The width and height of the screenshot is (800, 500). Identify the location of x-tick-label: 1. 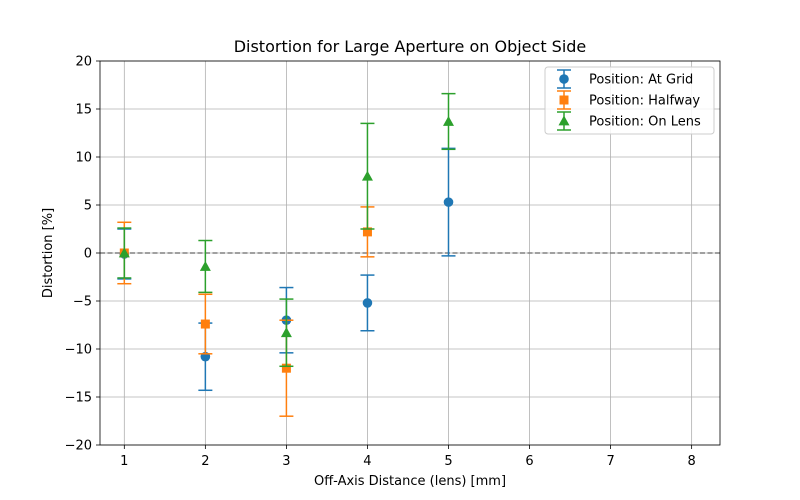
(124, 461).